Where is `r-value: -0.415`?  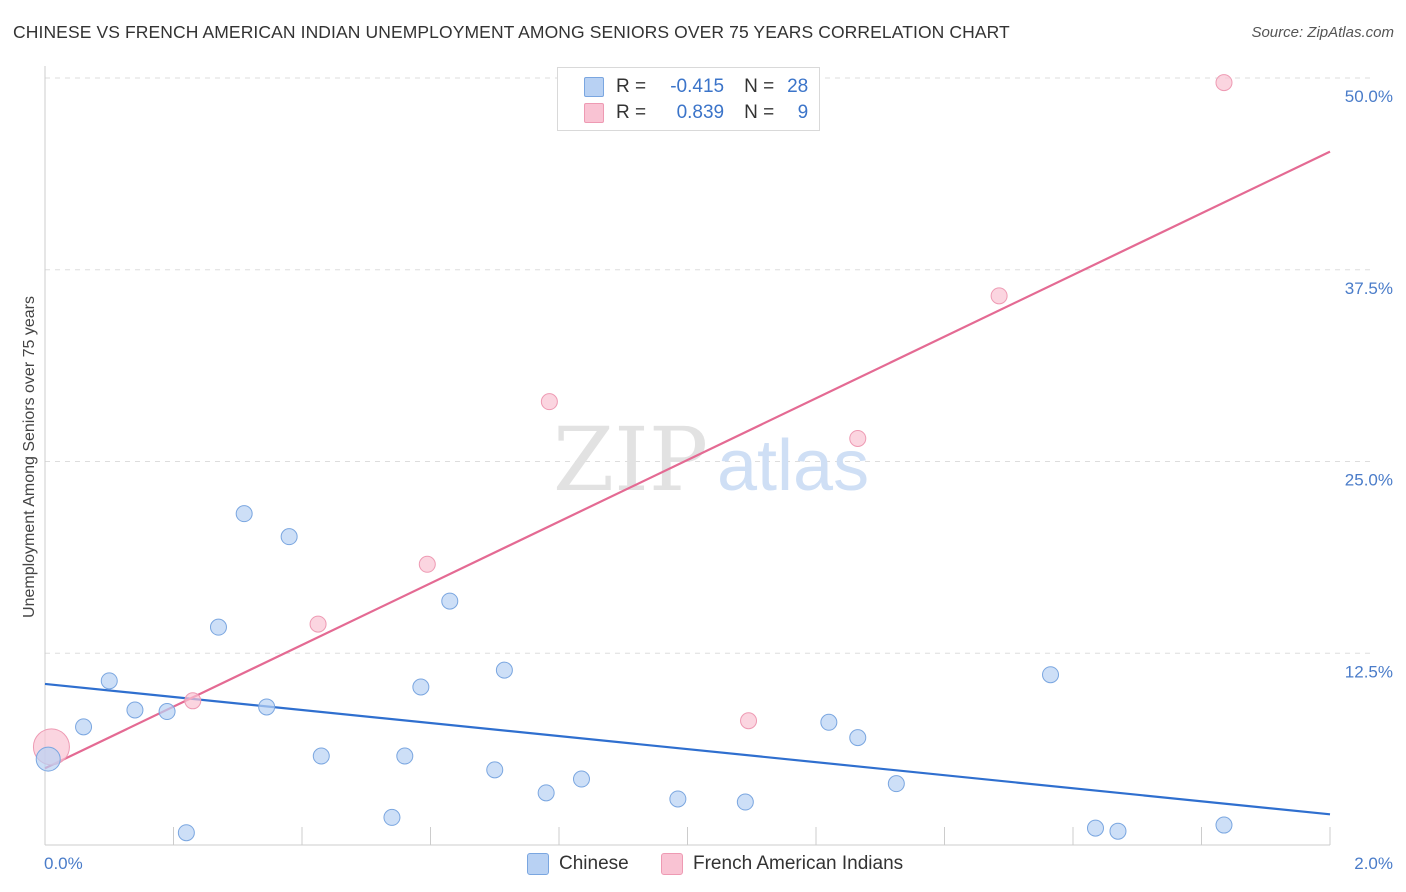
r-value: -0.415 is located at coordinates (697, 86).